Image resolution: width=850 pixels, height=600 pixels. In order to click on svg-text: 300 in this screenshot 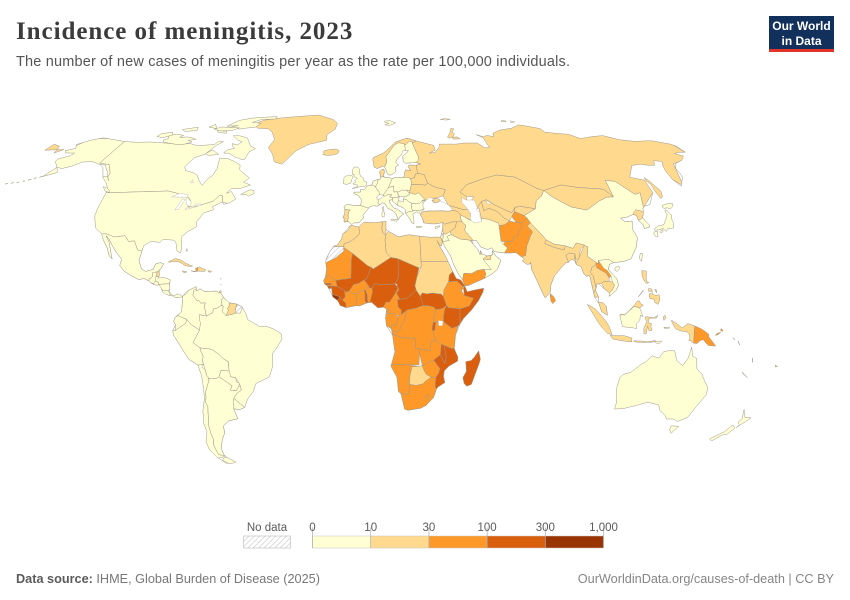, I will do `click(545, 528)`.